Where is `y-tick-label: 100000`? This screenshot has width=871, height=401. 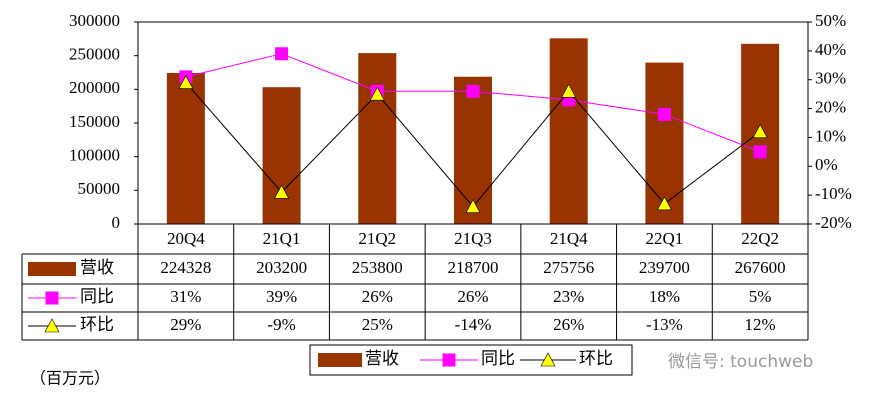
y-tick-label: 100000 is located at coordinates (94, 155).